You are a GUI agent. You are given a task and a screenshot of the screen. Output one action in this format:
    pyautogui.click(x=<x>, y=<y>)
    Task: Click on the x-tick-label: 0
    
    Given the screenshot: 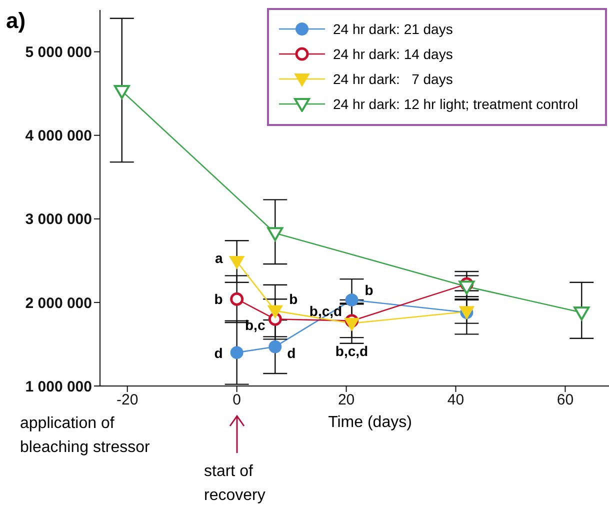 What is the action you would take?
    pyautogui.click(x=236, y=400)
    